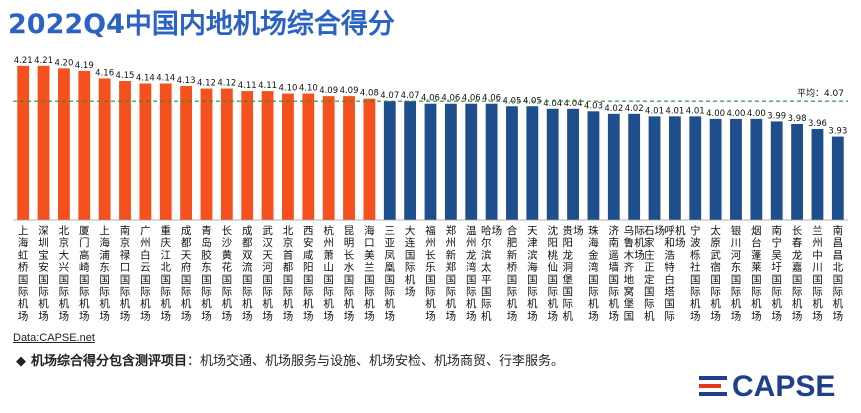 The height and width of the screenshot is (413, 861). What do you see at coordinates (145, 273) in the screenshot?
I see `category-label: 广州白云国际机场` at bounding box center [145, 273].